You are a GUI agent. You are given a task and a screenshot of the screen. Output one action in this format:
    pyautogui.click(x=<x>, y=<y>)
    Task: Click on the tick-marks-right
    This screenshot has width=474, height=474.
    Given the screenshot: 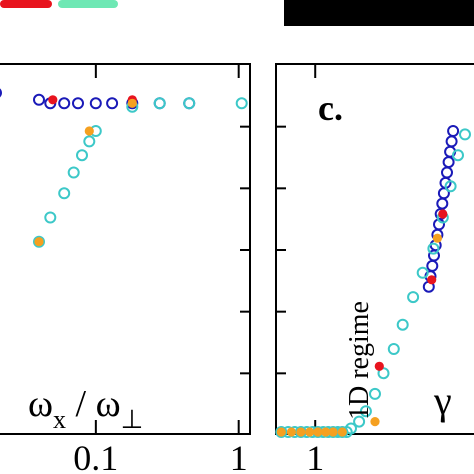 What is the action you would take?
    pyautogui.click(x=296, y=249)
    